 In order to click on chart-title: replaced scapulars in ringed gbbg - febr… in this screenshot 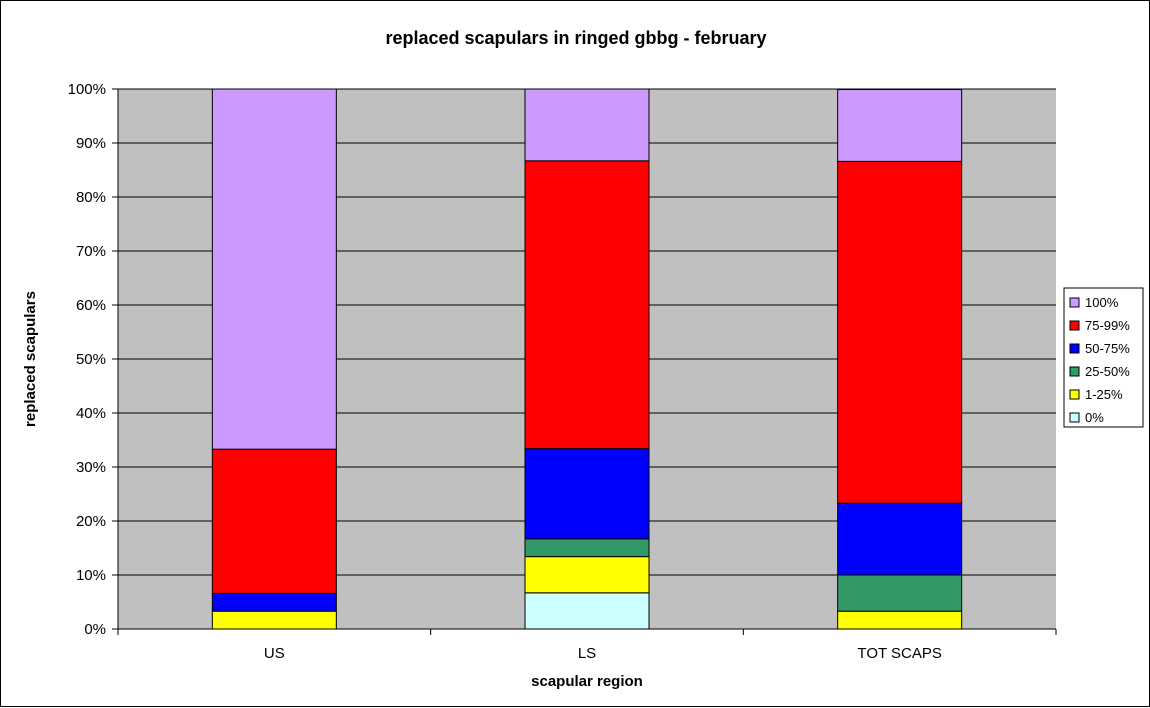, I will do `click(575, 38)`.